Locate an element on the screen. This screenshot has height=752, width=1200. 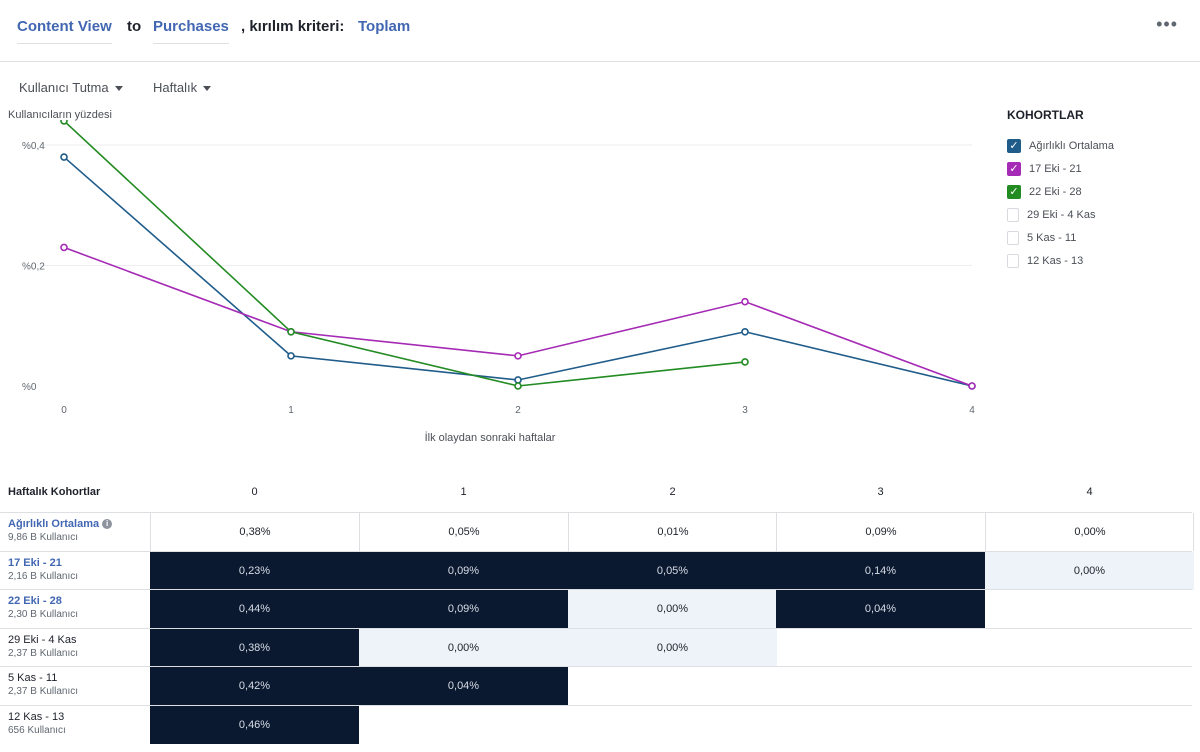
cohort-label: Ağırlıklı Ortalama i 9,86 B Kullanıcı is located at coordinates (78, 530).